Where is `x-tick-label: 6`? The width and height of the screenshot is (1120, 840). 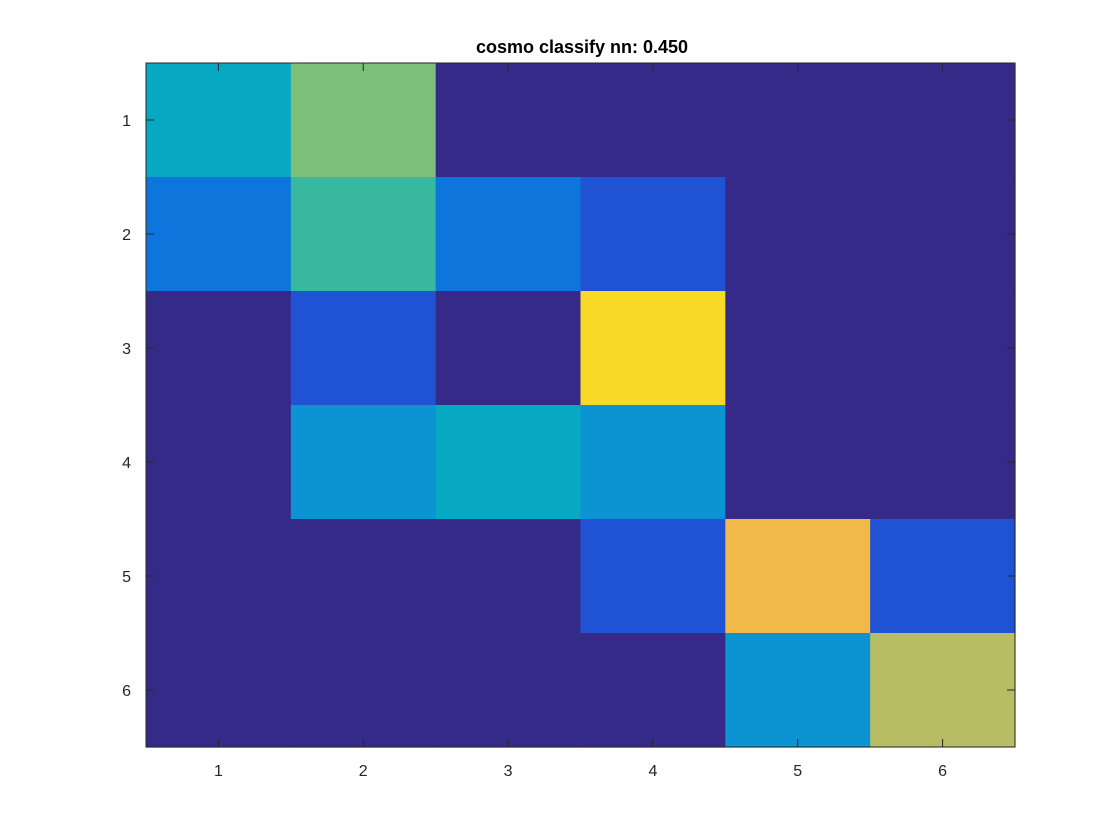 x-tick-label: 6 is located at coordinates (942, 771).